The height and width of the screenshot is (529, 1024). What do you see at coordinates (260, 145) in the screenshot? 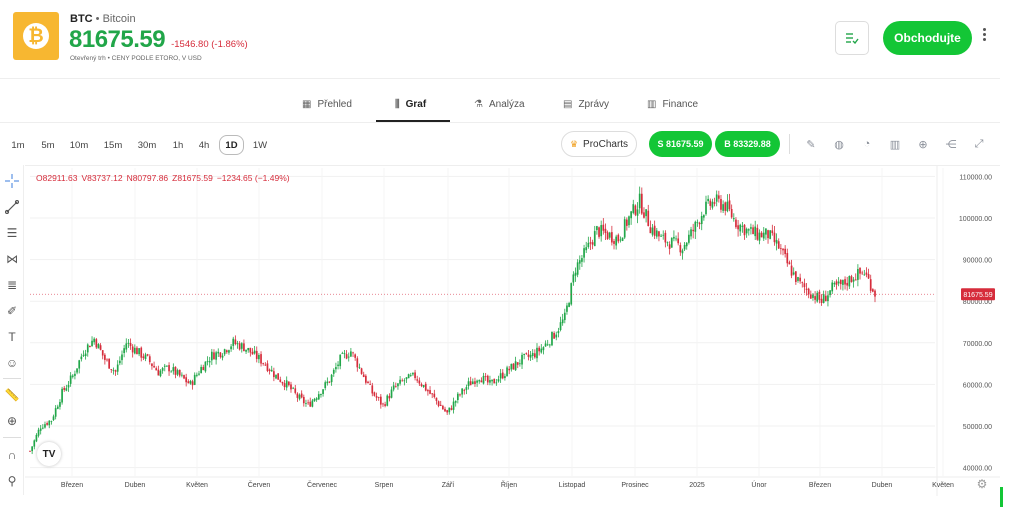
I see `timeframe-1w: 1W` at bounding box center [260, 145].